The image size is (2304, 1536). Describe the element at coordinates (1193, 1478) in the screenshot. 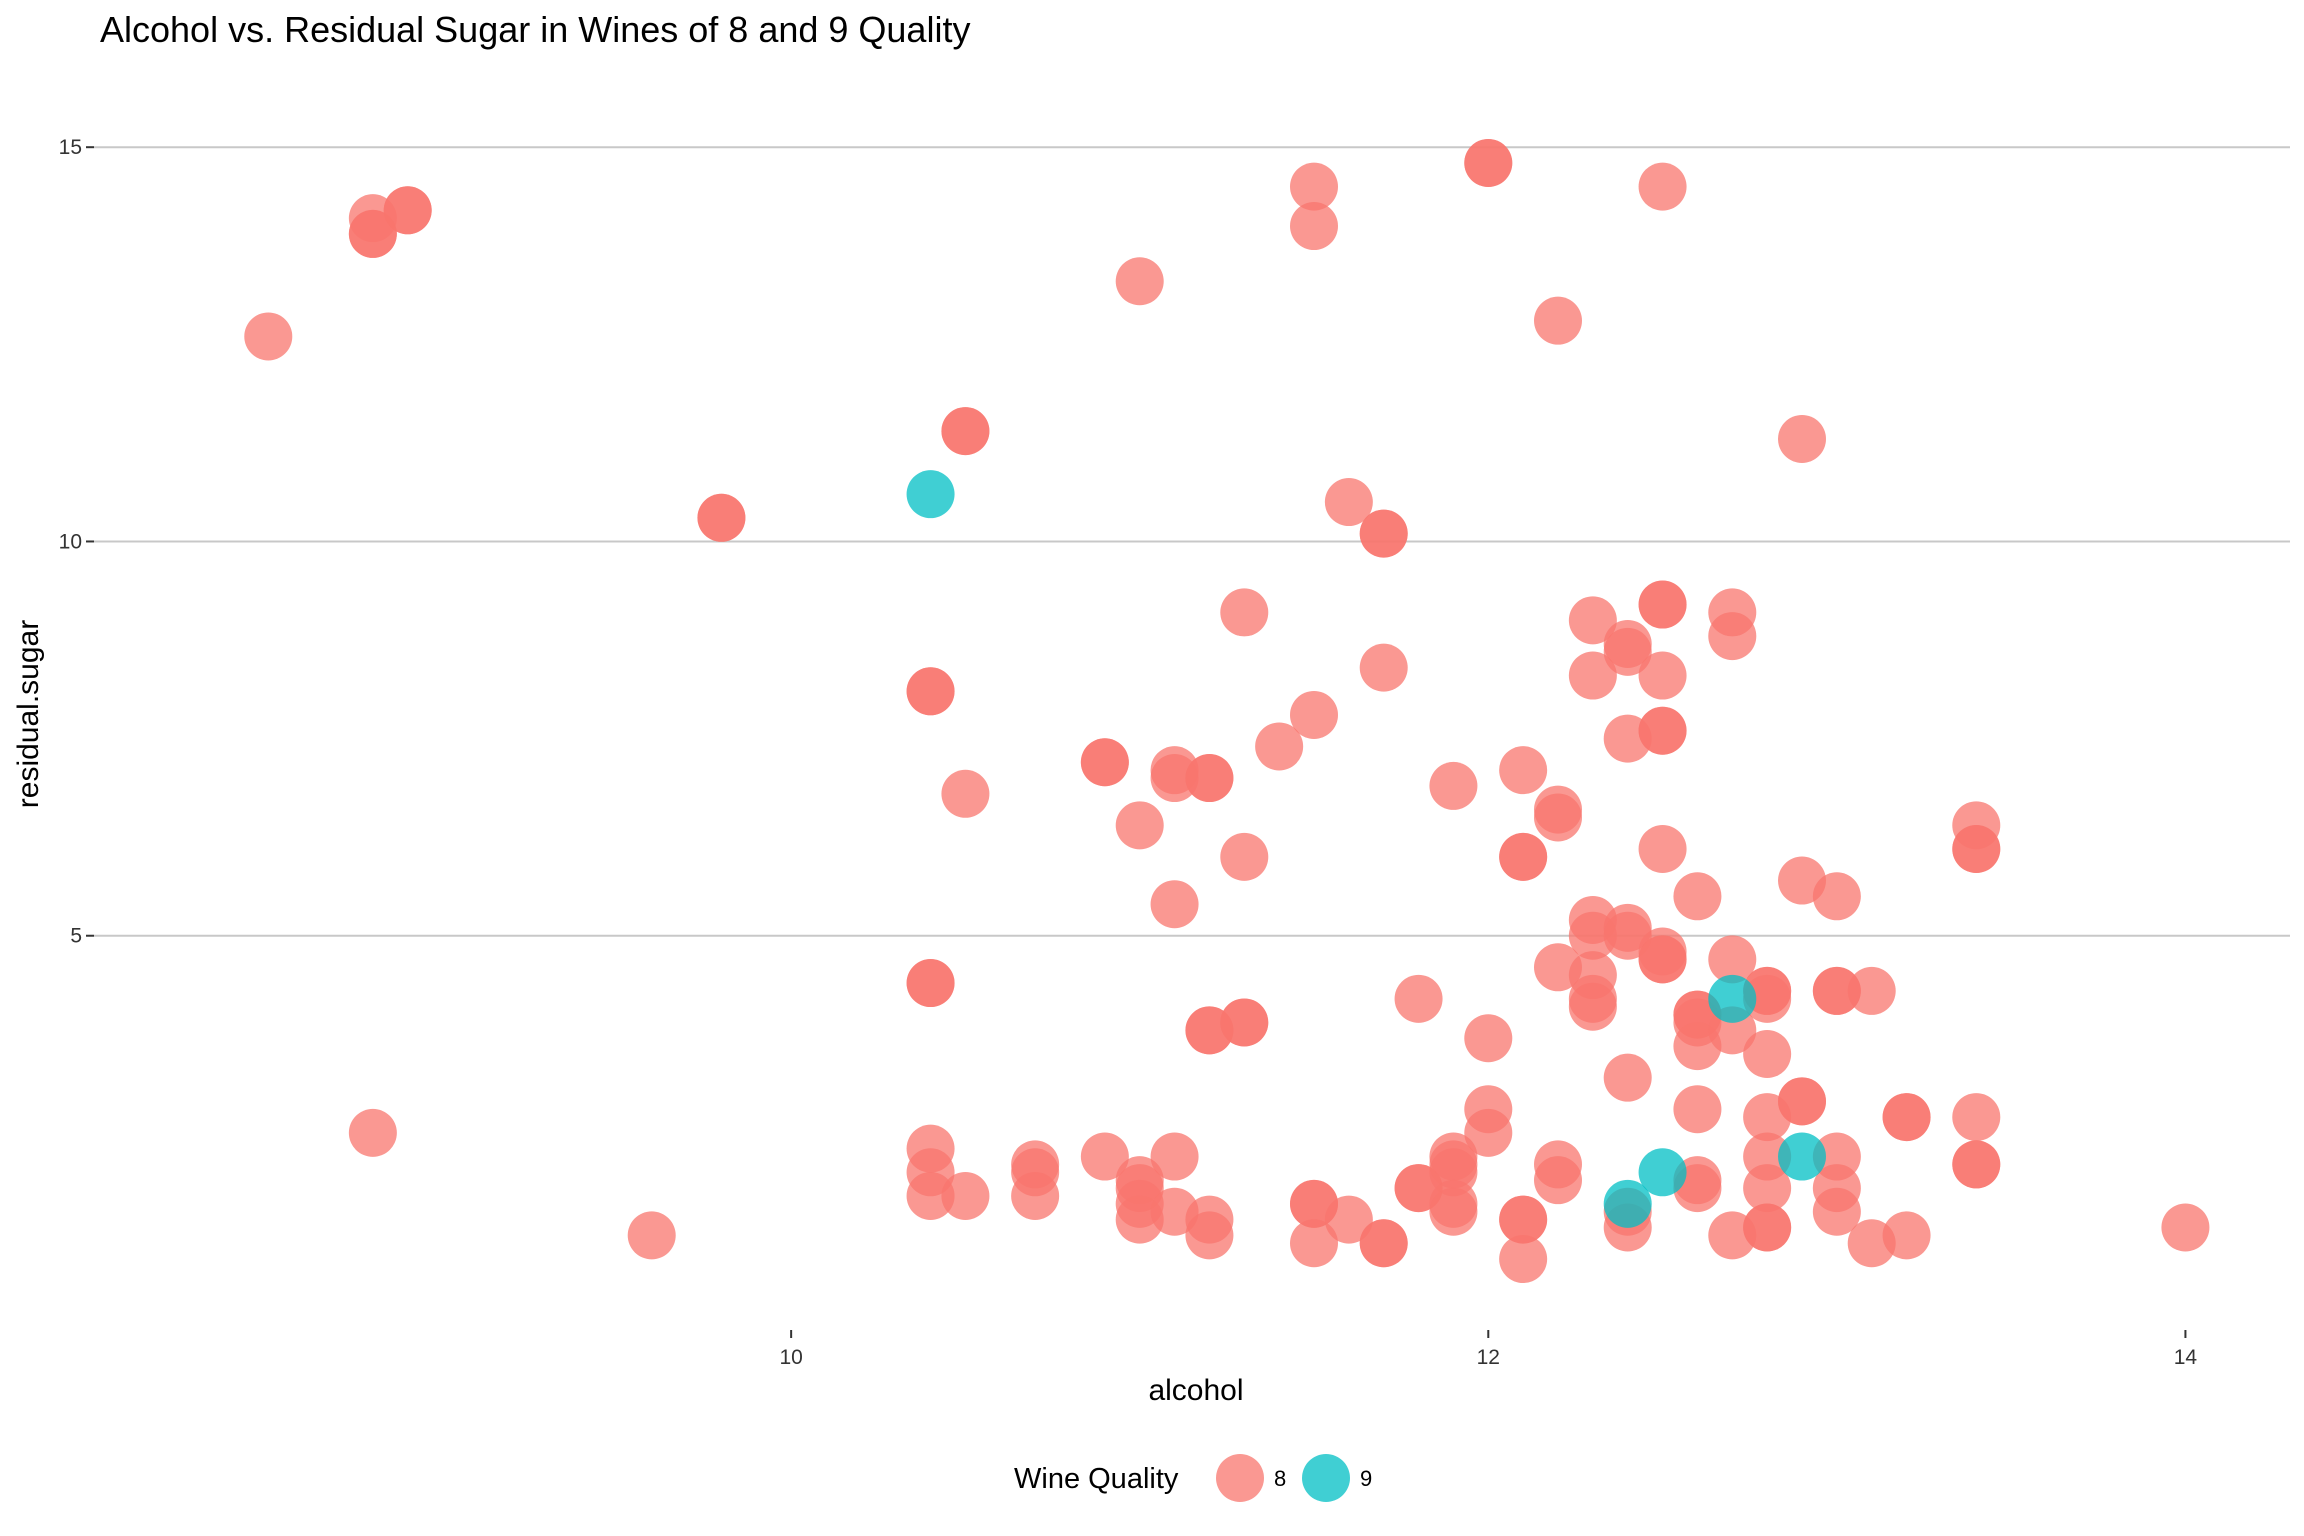

I see `legend: Wine Quality 8 9` at that location.